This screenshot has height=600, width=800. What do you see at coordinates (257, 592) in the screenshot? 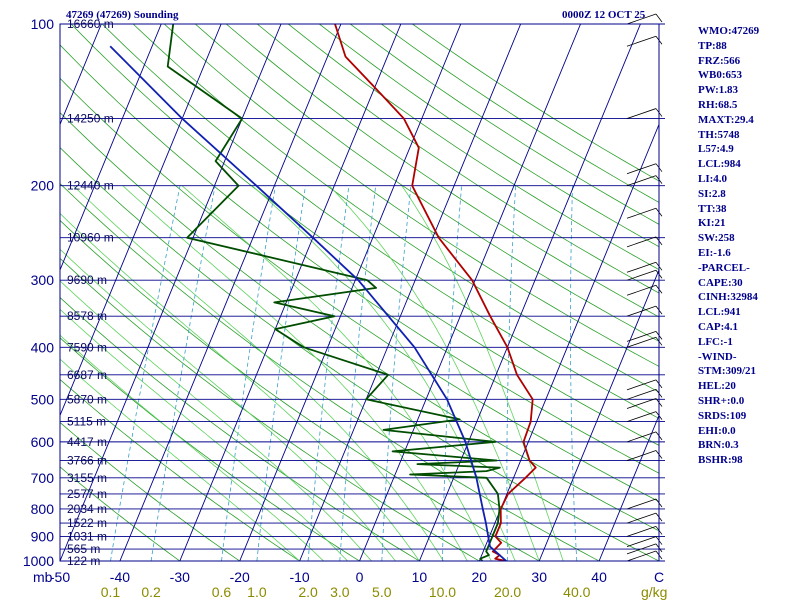
I see `mixing-ratio-label: 1.0` at bounding box center [257, 592].